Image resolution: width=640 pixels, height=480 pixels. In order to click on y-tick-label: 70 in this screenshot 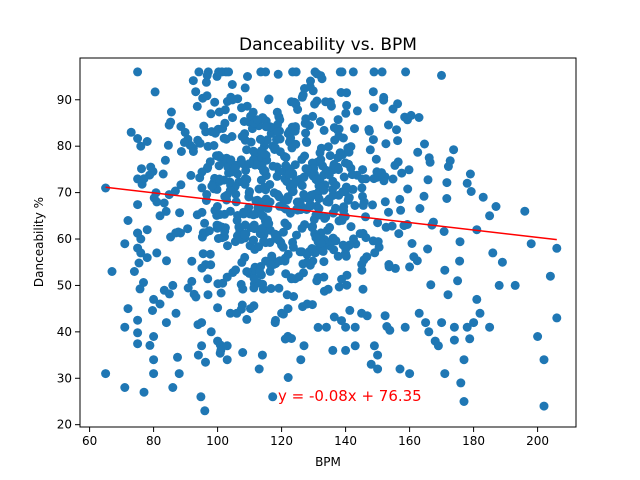, I will do `click(64, 193)`.